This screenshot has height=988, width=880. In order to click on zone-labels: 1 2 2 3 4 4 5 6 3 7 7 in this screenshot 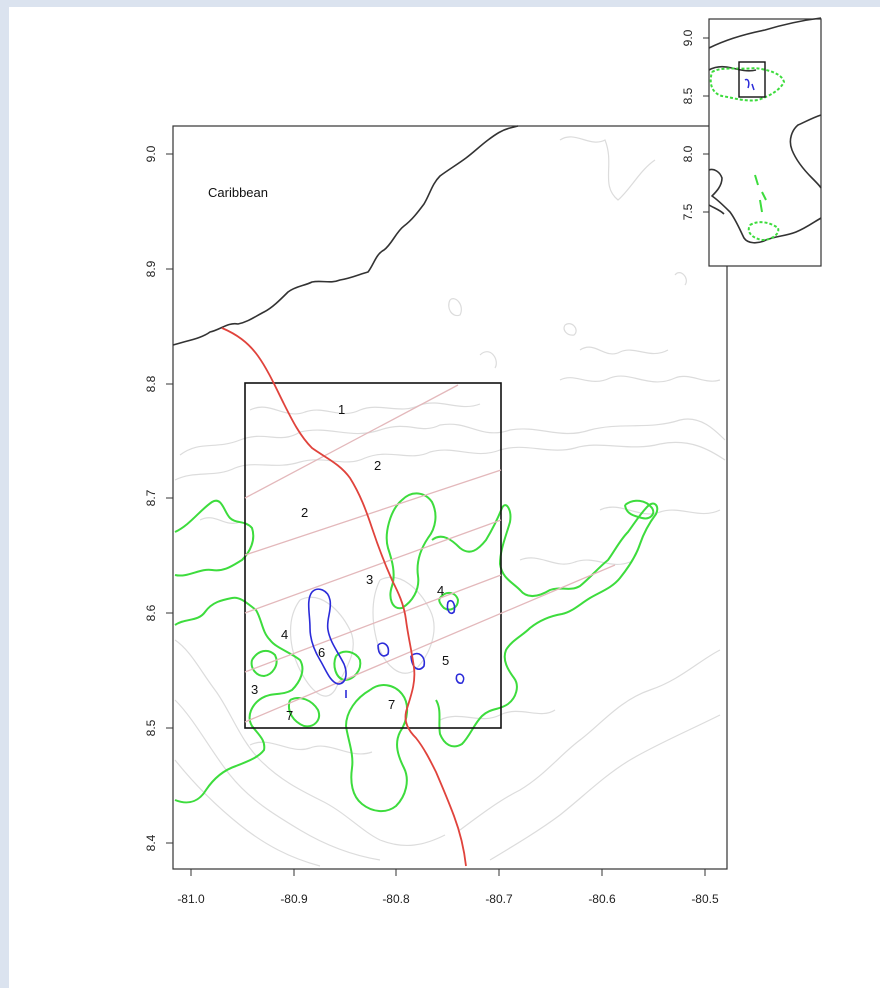, I will do `click(350, 562)`.